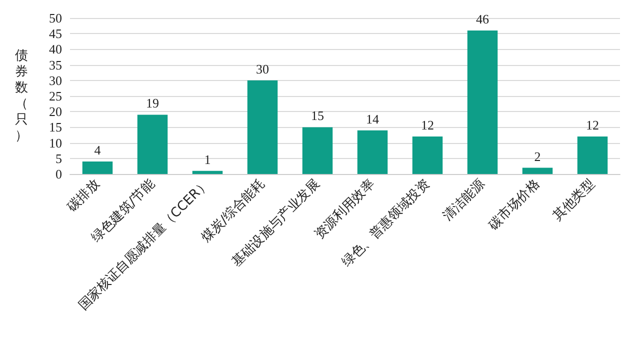 Image resolution: width=640 pixels, height=364 pixels. I want to click on y-tick-label: 20, so click(55, 112).